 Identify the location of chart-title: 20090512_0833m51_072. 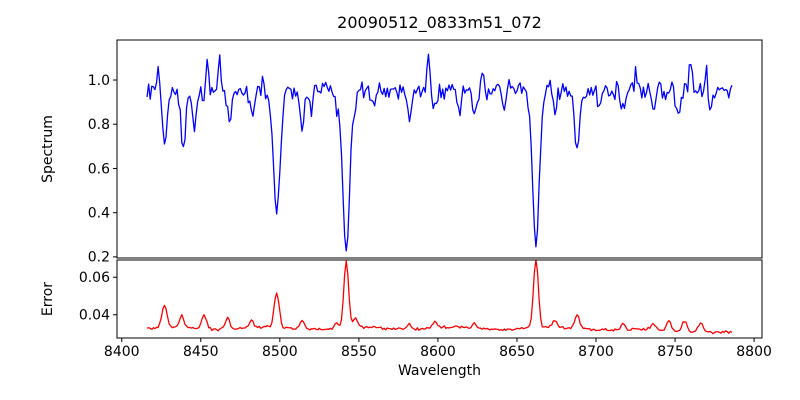
(439, 23).